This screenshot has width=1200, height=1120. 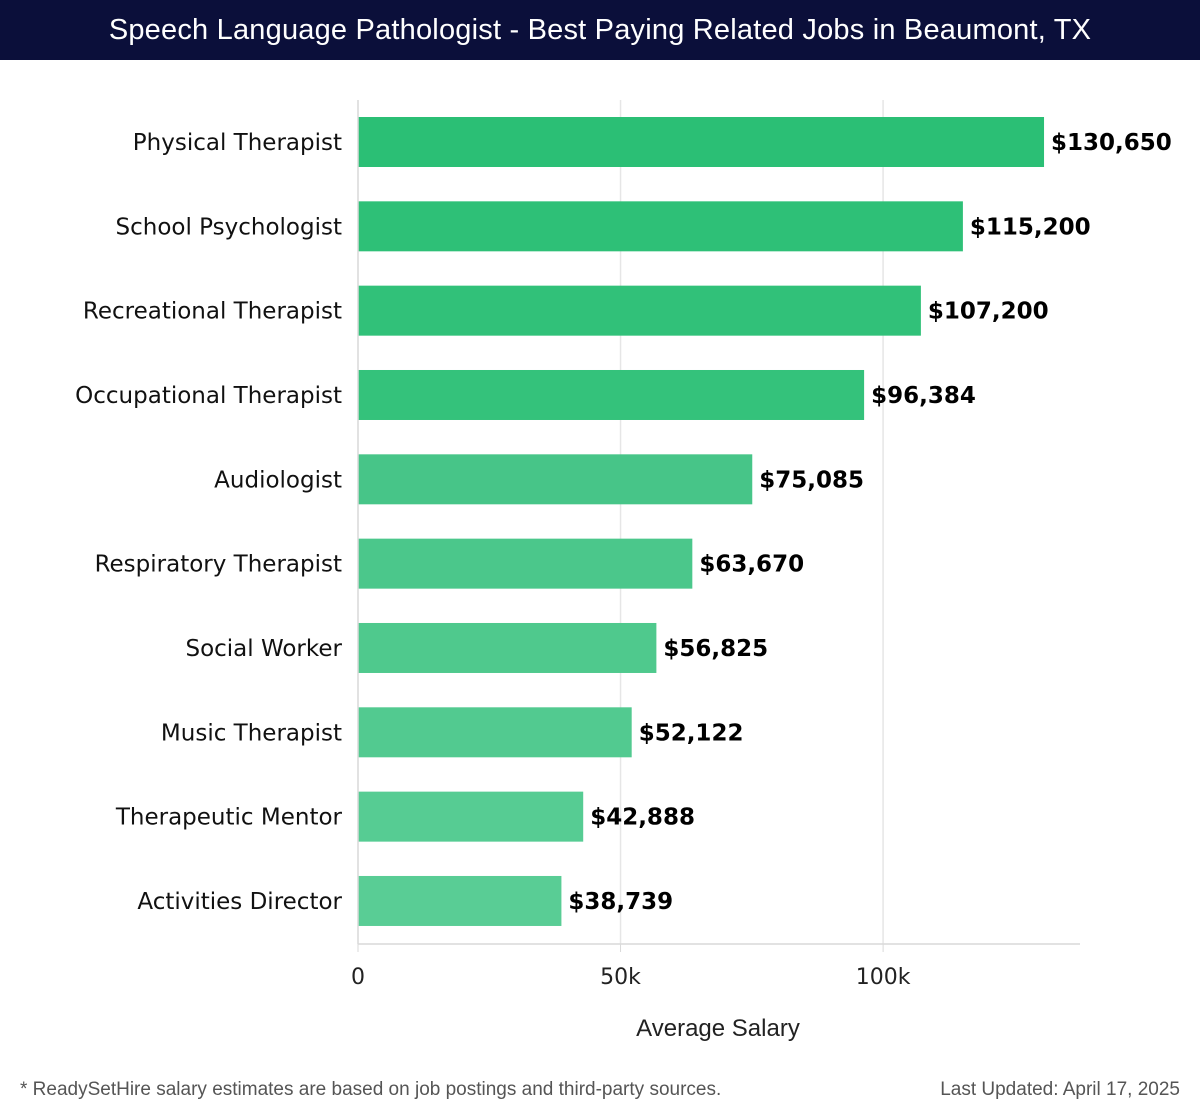 What do you see at coordinates (251, 733) in the screenshot?
I see `y-category-label: Music Therapist` at bounding box center [251, 733].